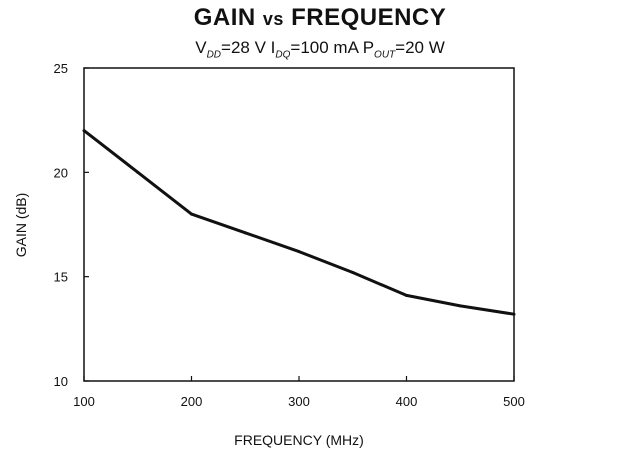 This screenshot has height=458, width=640. I want to click on chart-title: GAIN vs FREQUENCY, so click(320, 17).